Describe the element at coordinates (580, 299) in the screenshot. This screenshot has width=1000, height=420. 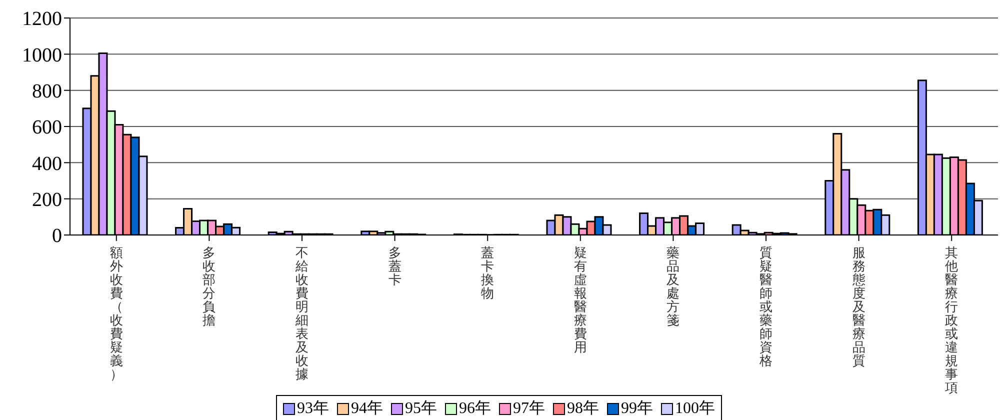
I see `x-tick-label: 疑有虛報醫療費用` at that location.